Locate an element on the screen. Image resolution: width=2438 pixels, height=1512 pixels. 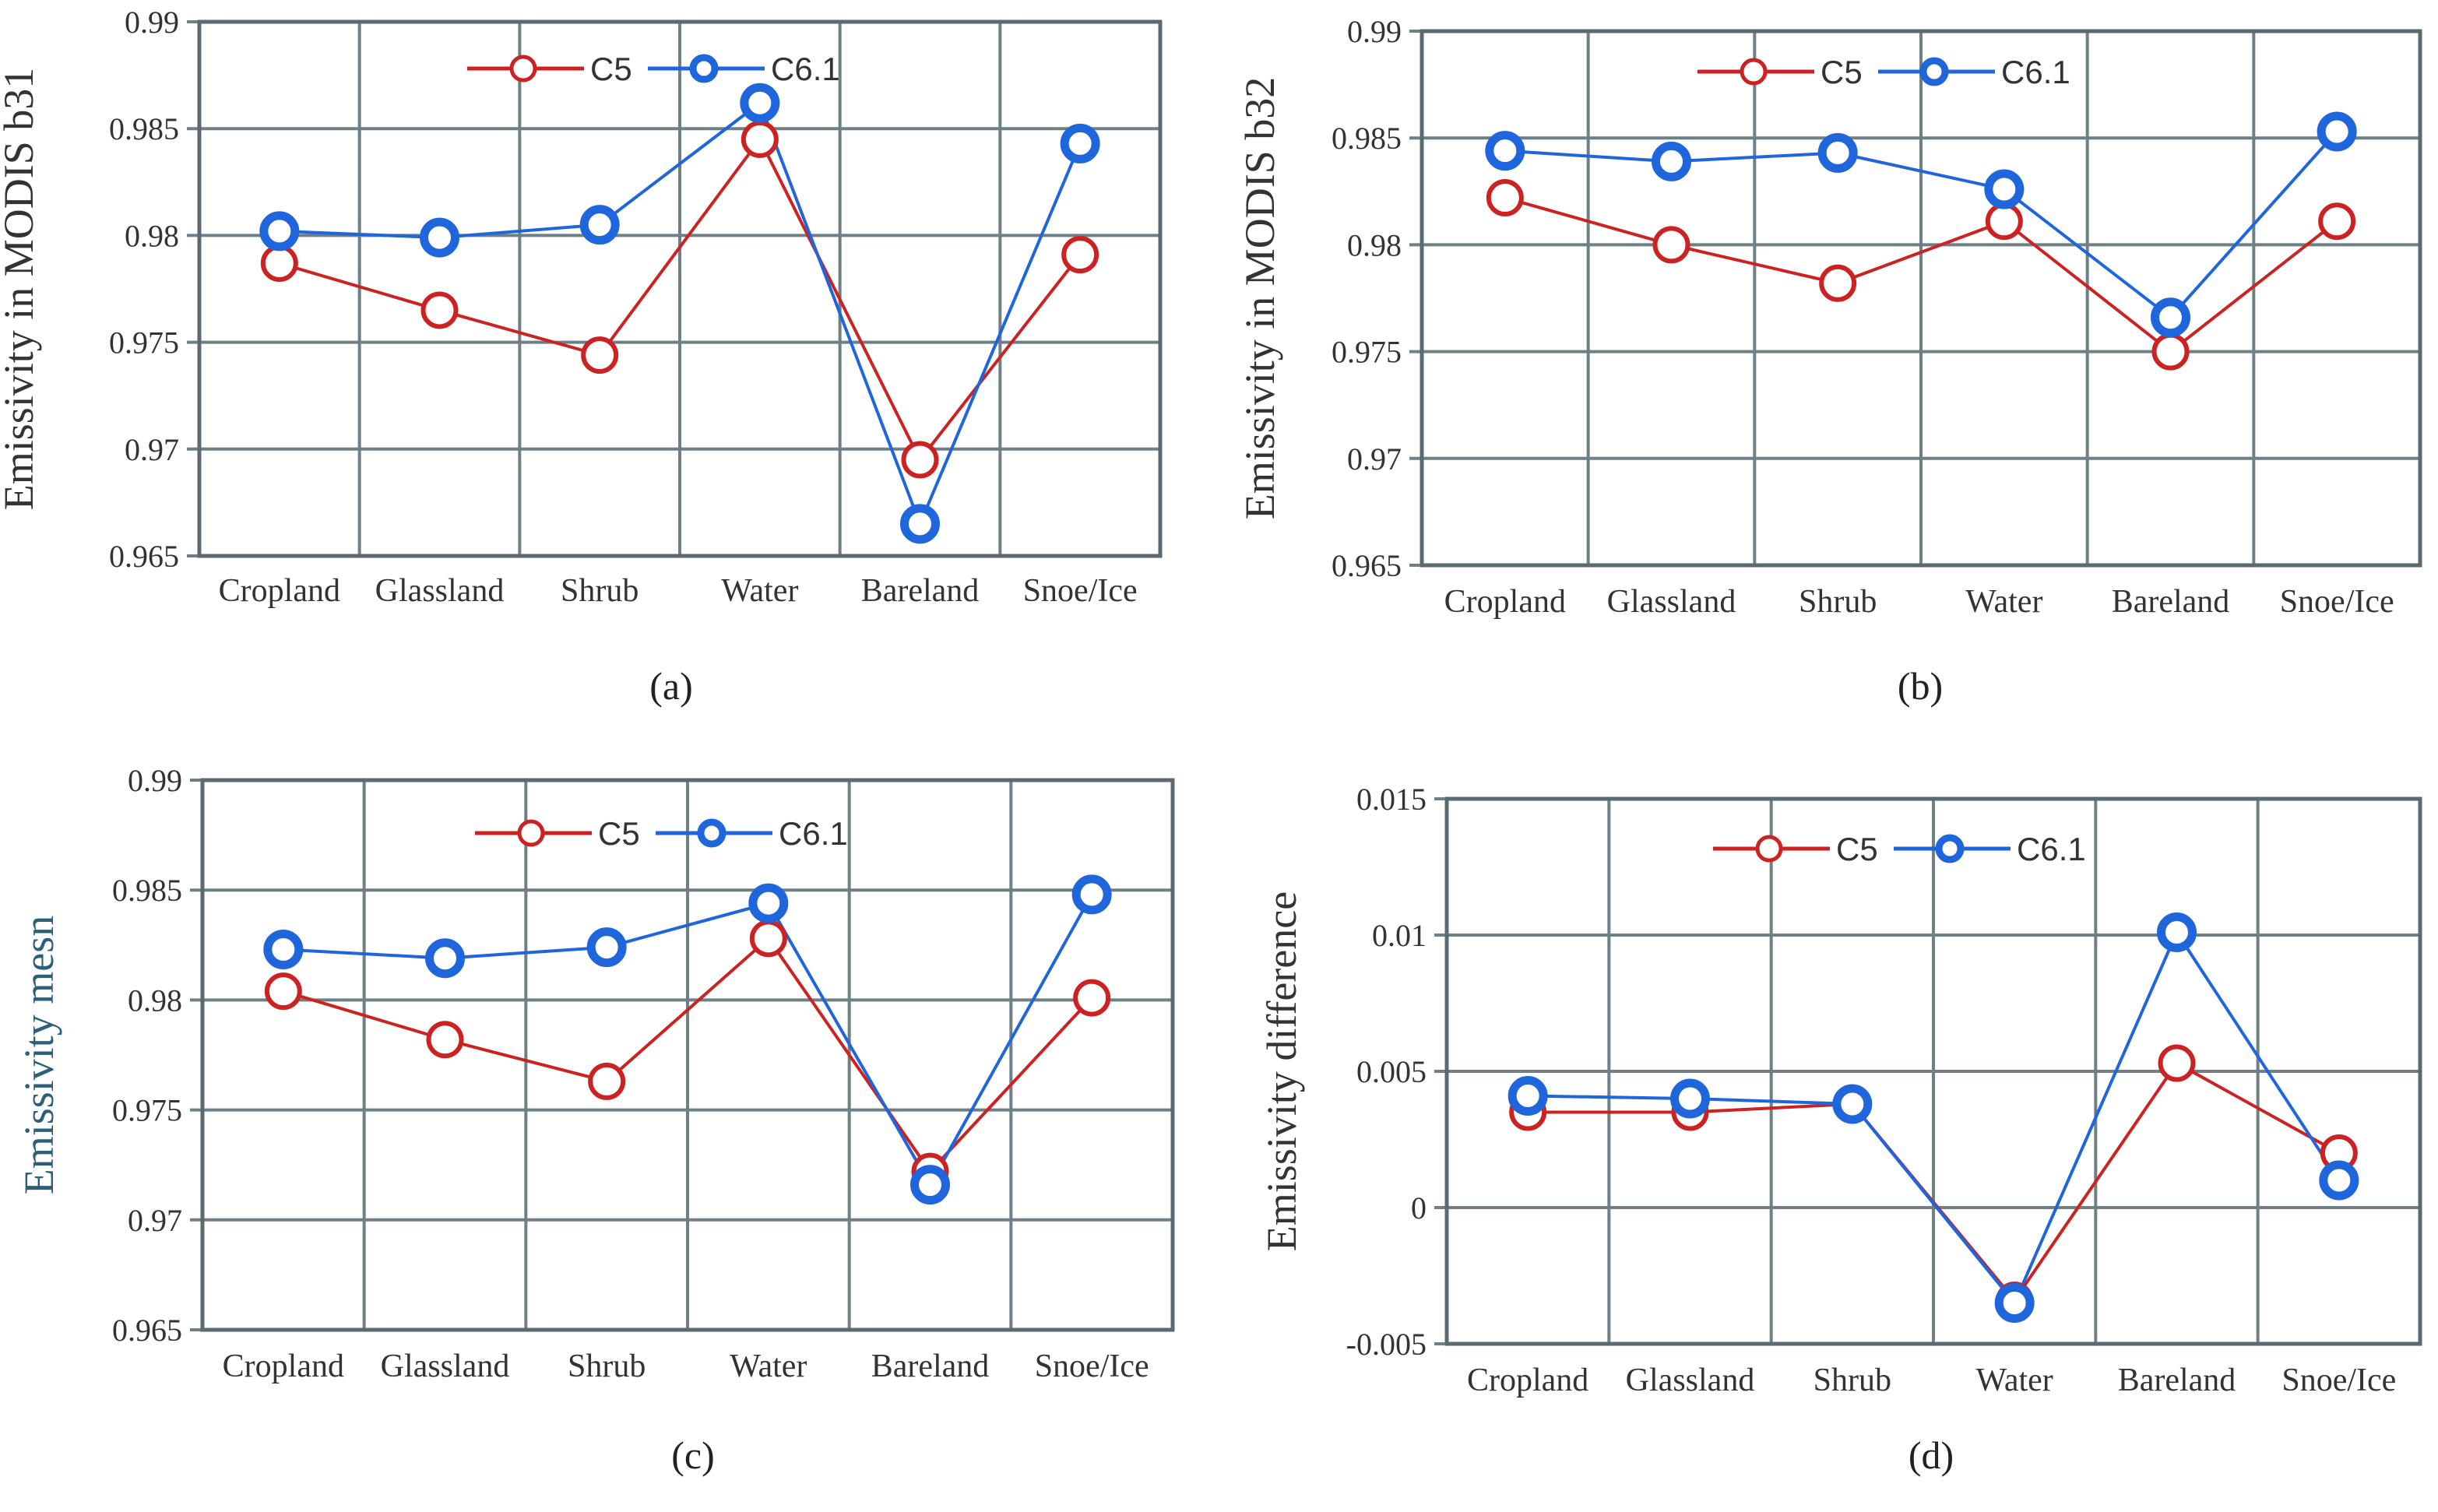
y-tick-label: 0.01 is located at coordinates (1399, 935).